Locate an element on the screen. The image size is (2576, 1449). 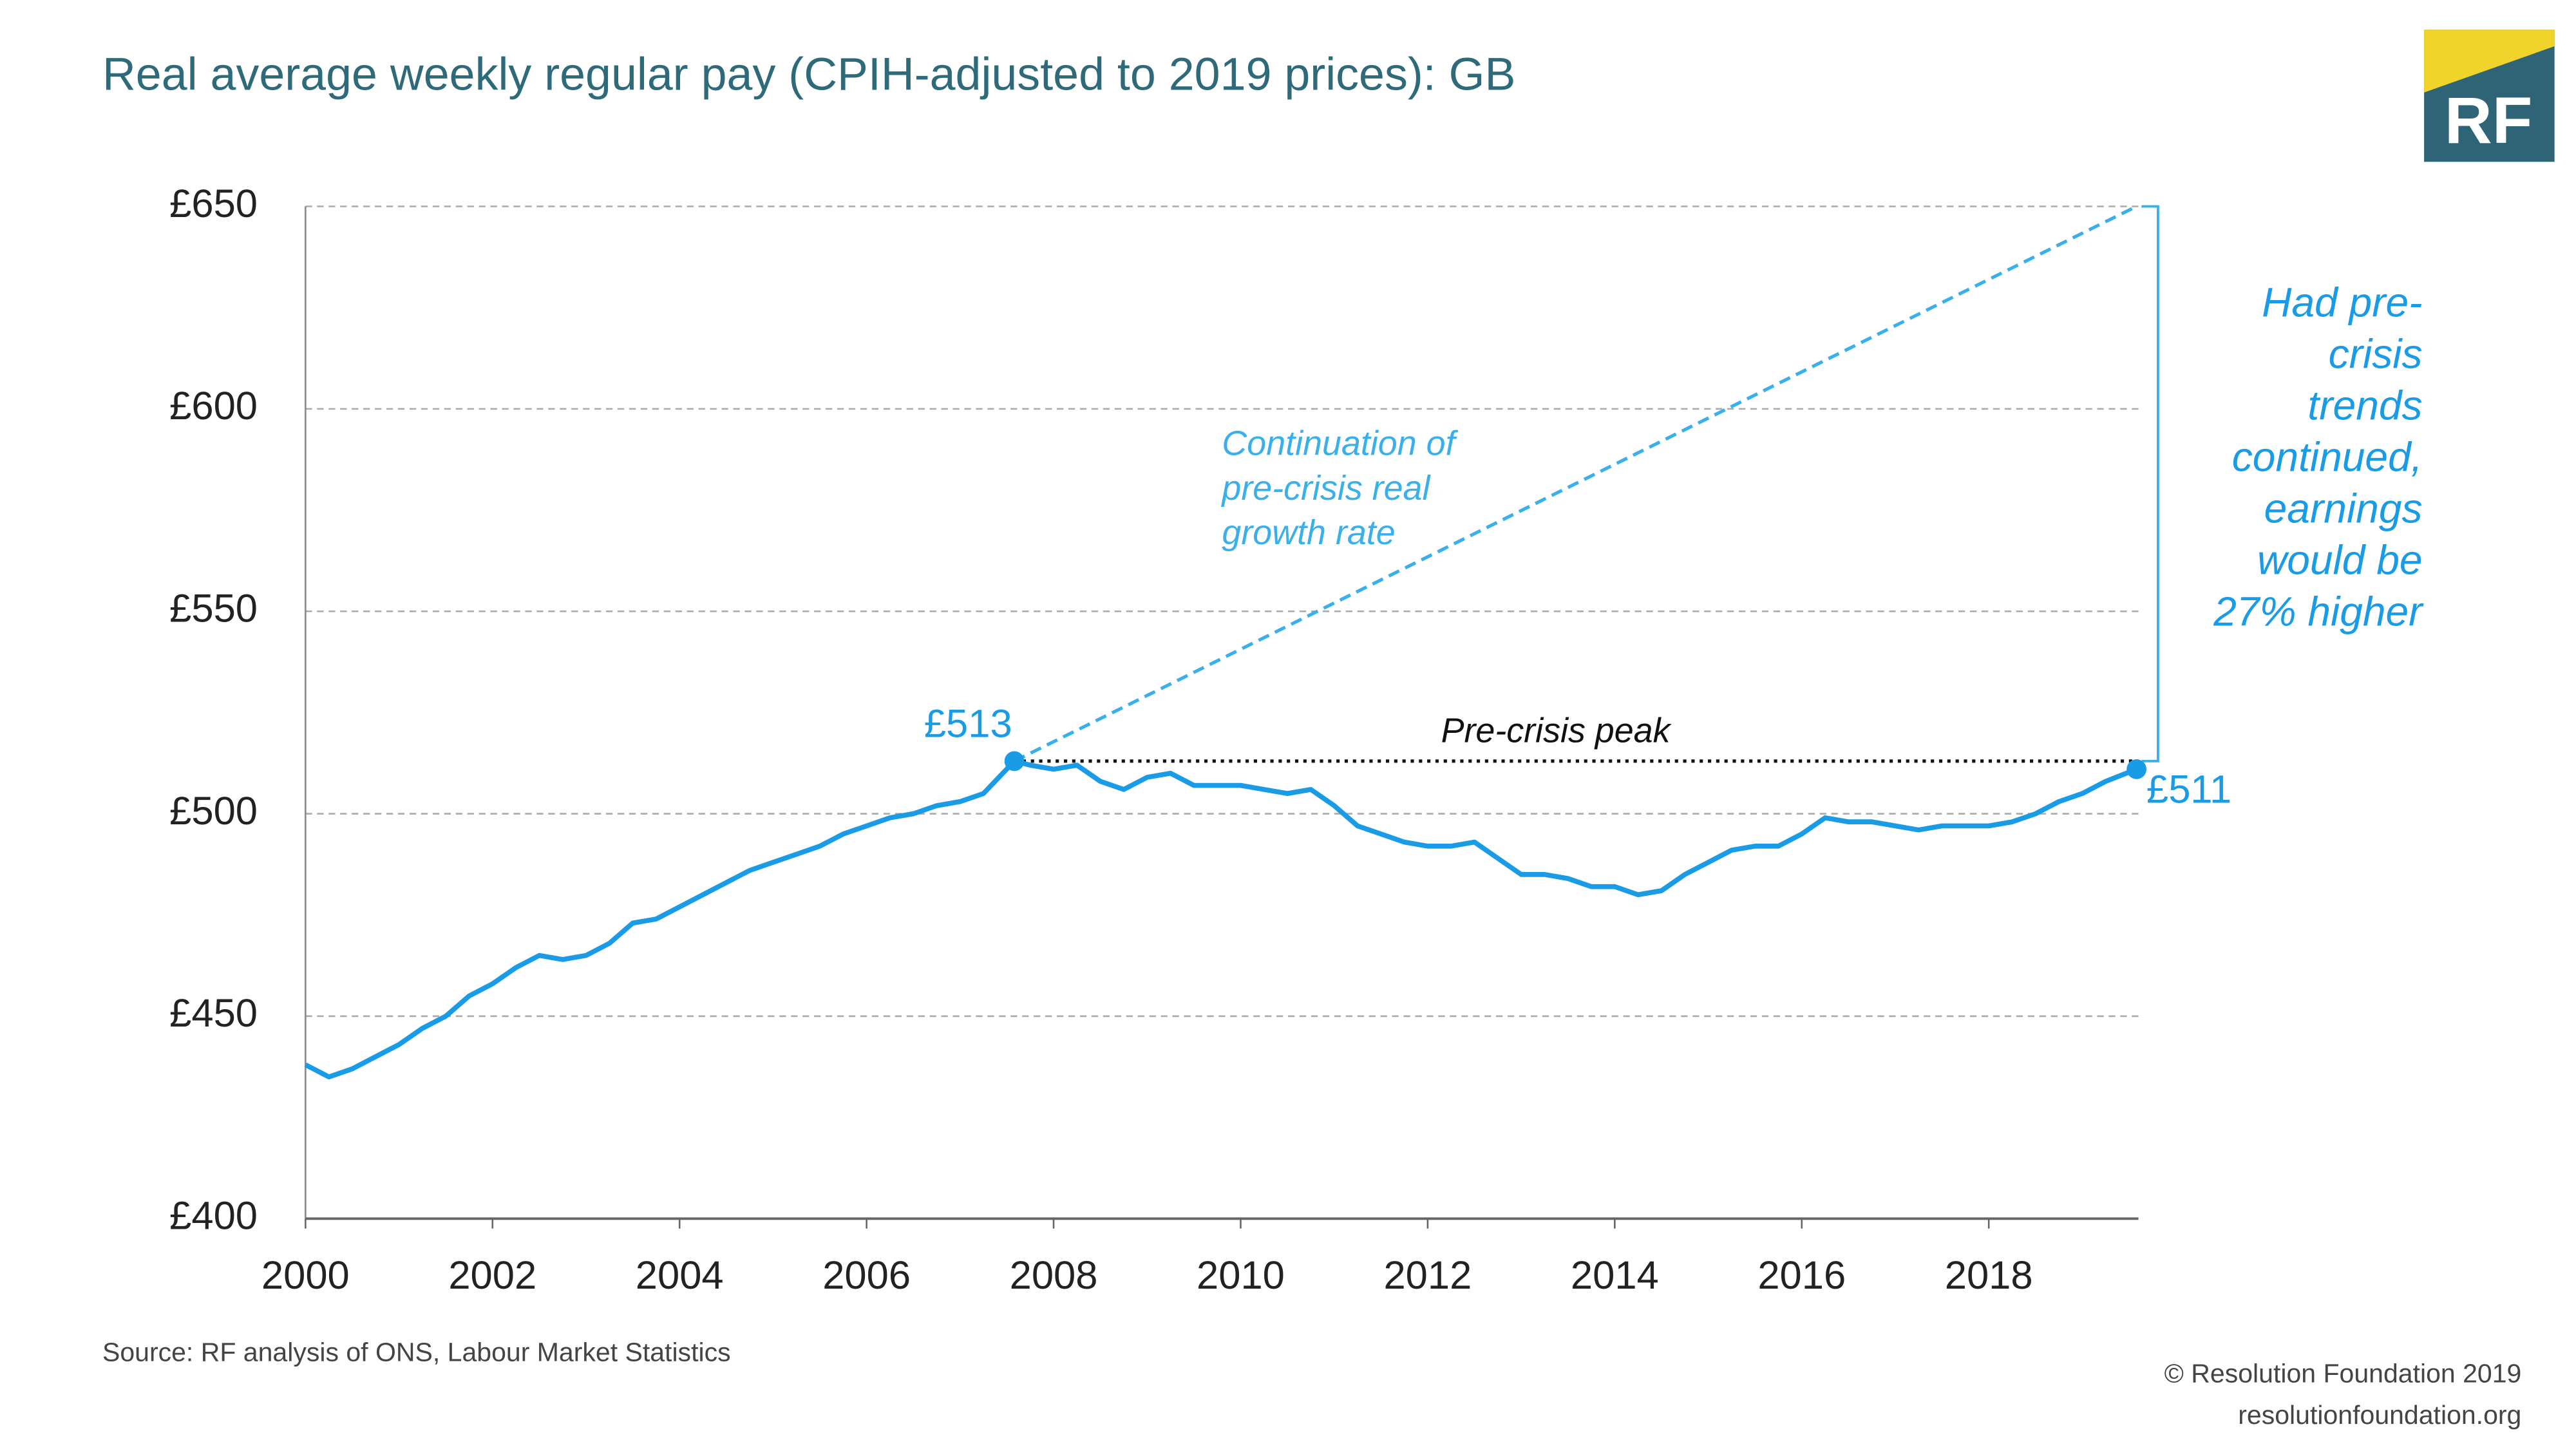
logo-accent is located at coordinates (2489, 62).